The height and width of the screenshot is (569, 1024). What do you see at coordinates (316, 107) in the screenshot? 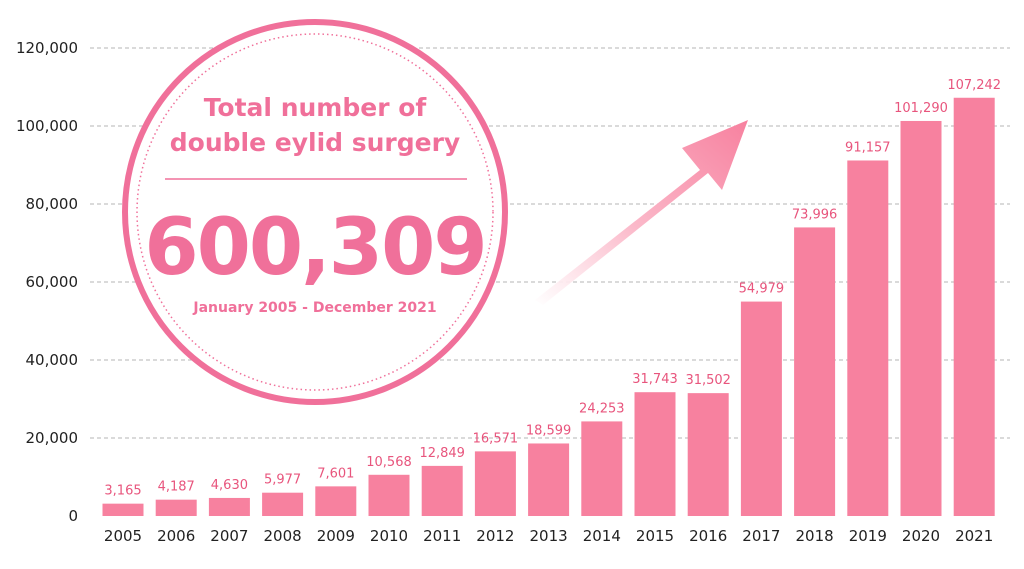
I see `badge-title-line1: Total number of` at bounding box center [316, 107].